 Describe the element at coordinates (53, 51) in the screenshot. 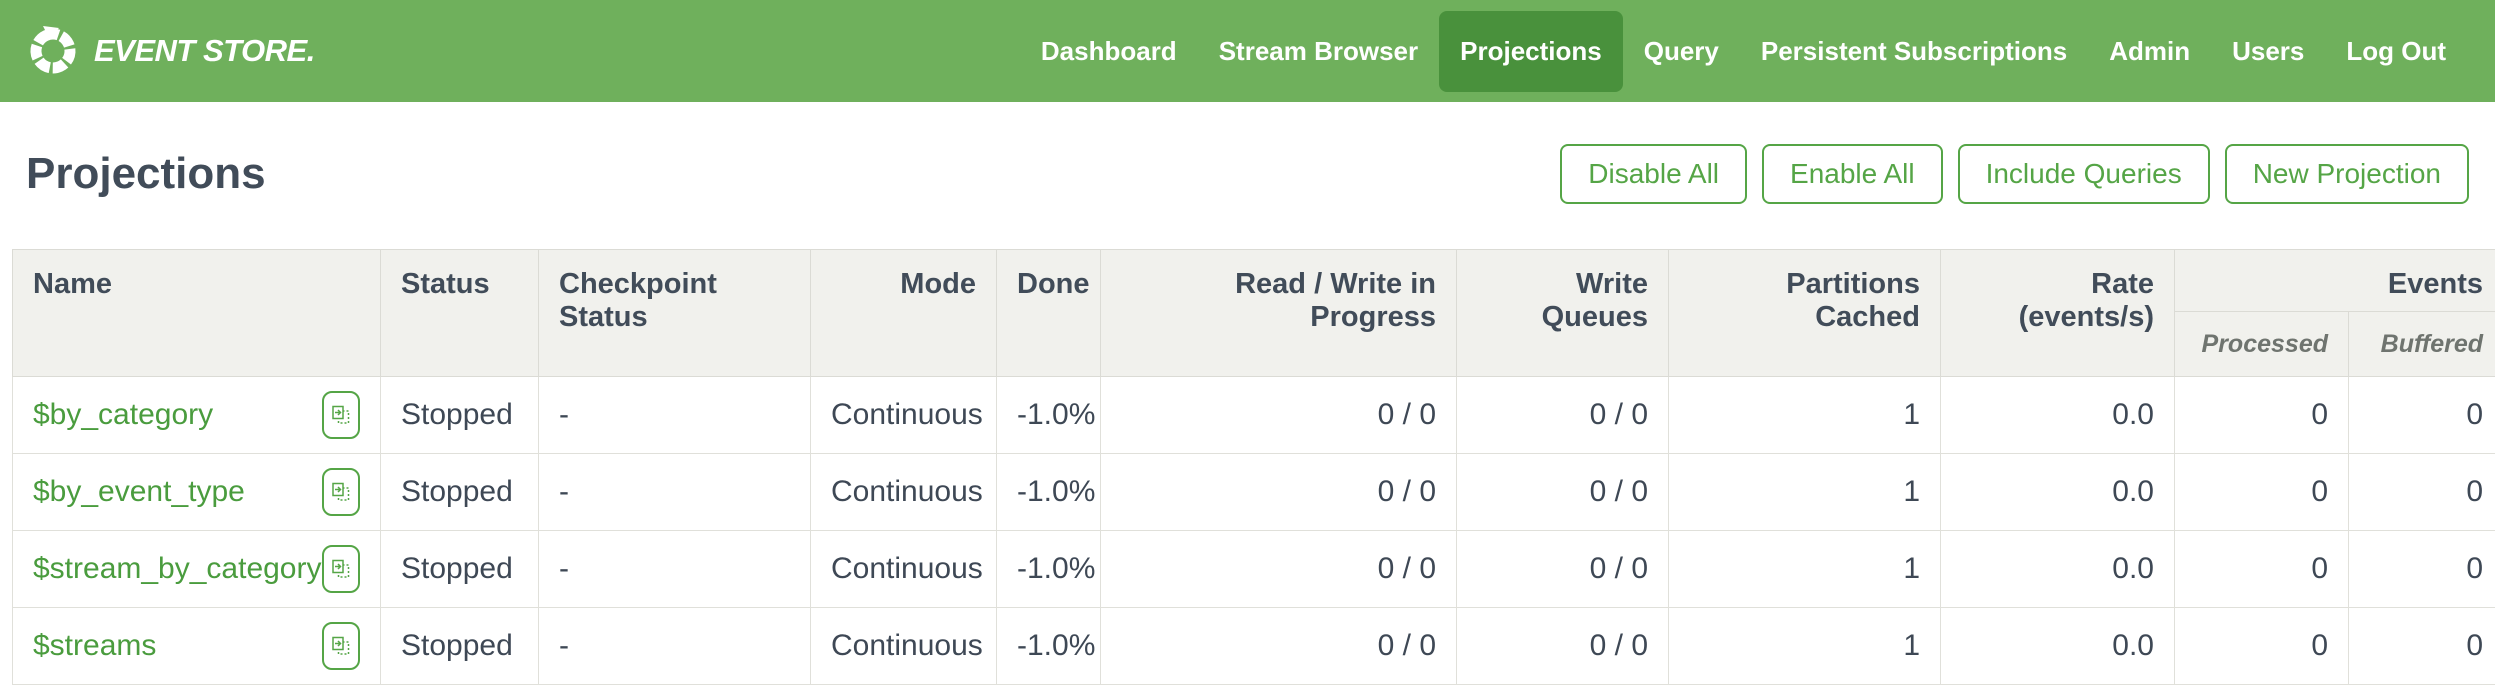

I see `event-store-logo-icon` at that location.